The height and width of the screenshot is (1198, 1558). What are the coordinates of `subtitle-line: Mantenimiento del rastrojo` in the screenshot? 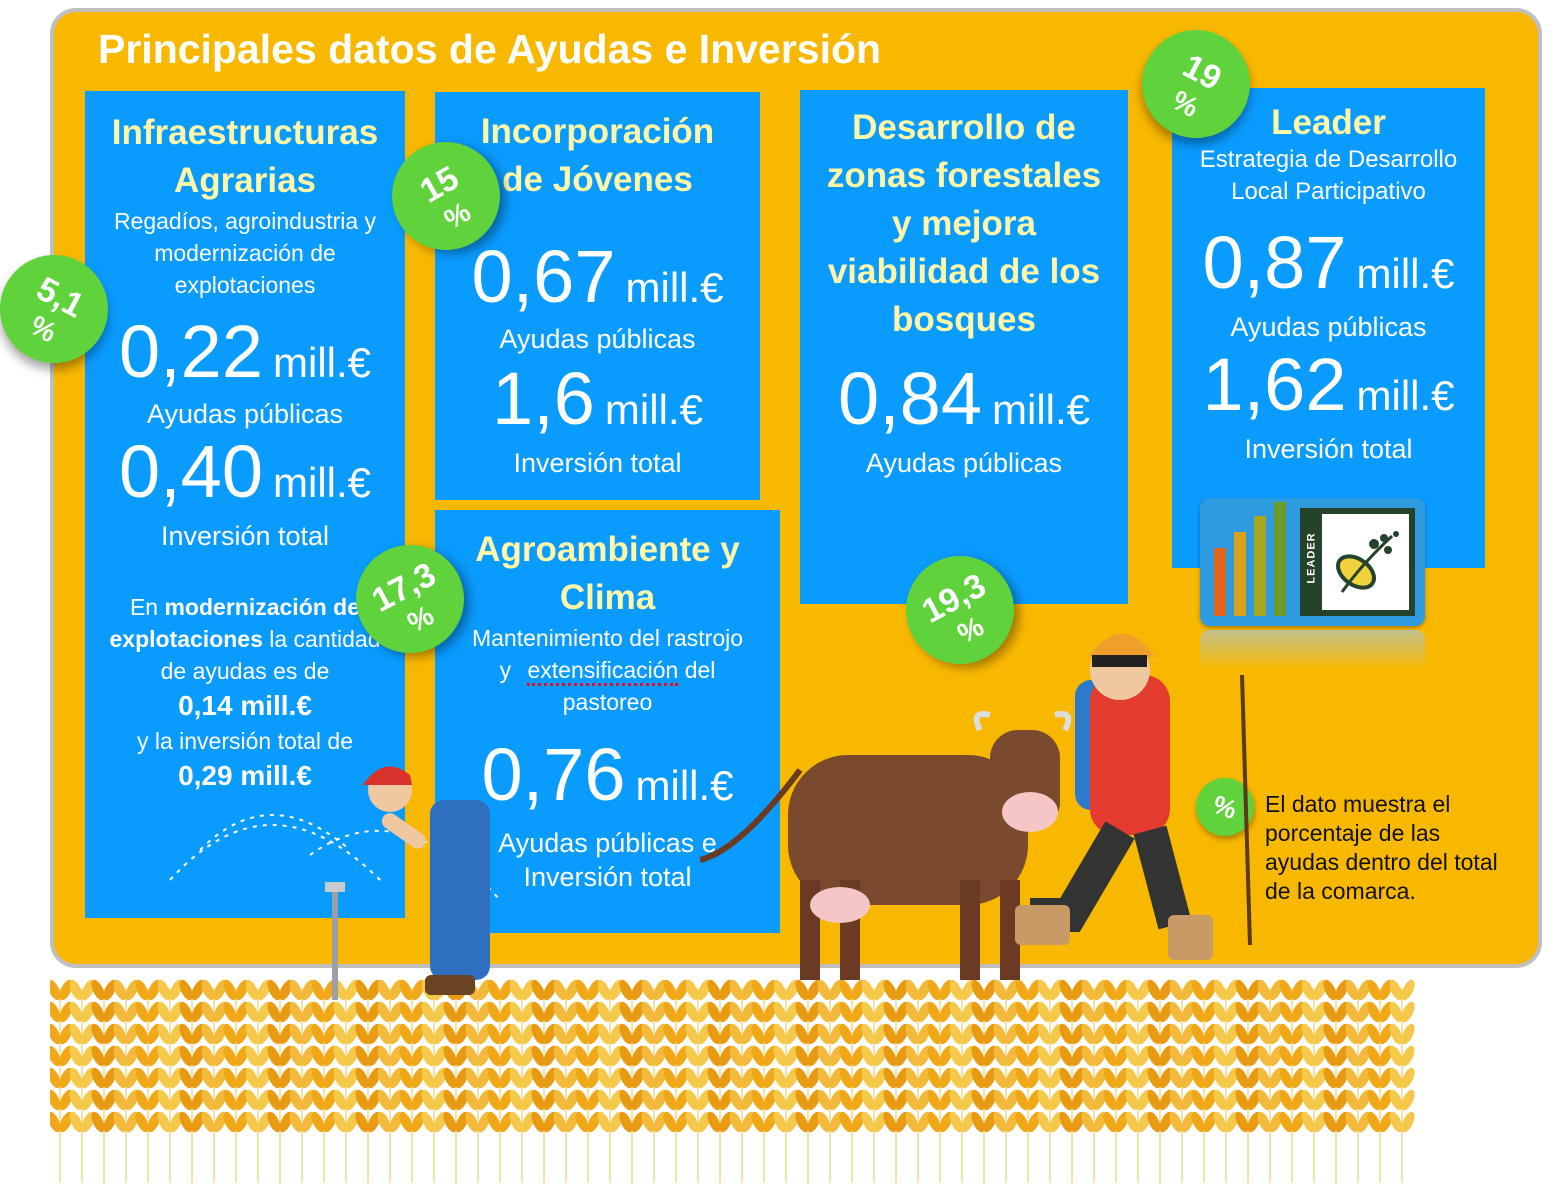 It's located at (607, 638).